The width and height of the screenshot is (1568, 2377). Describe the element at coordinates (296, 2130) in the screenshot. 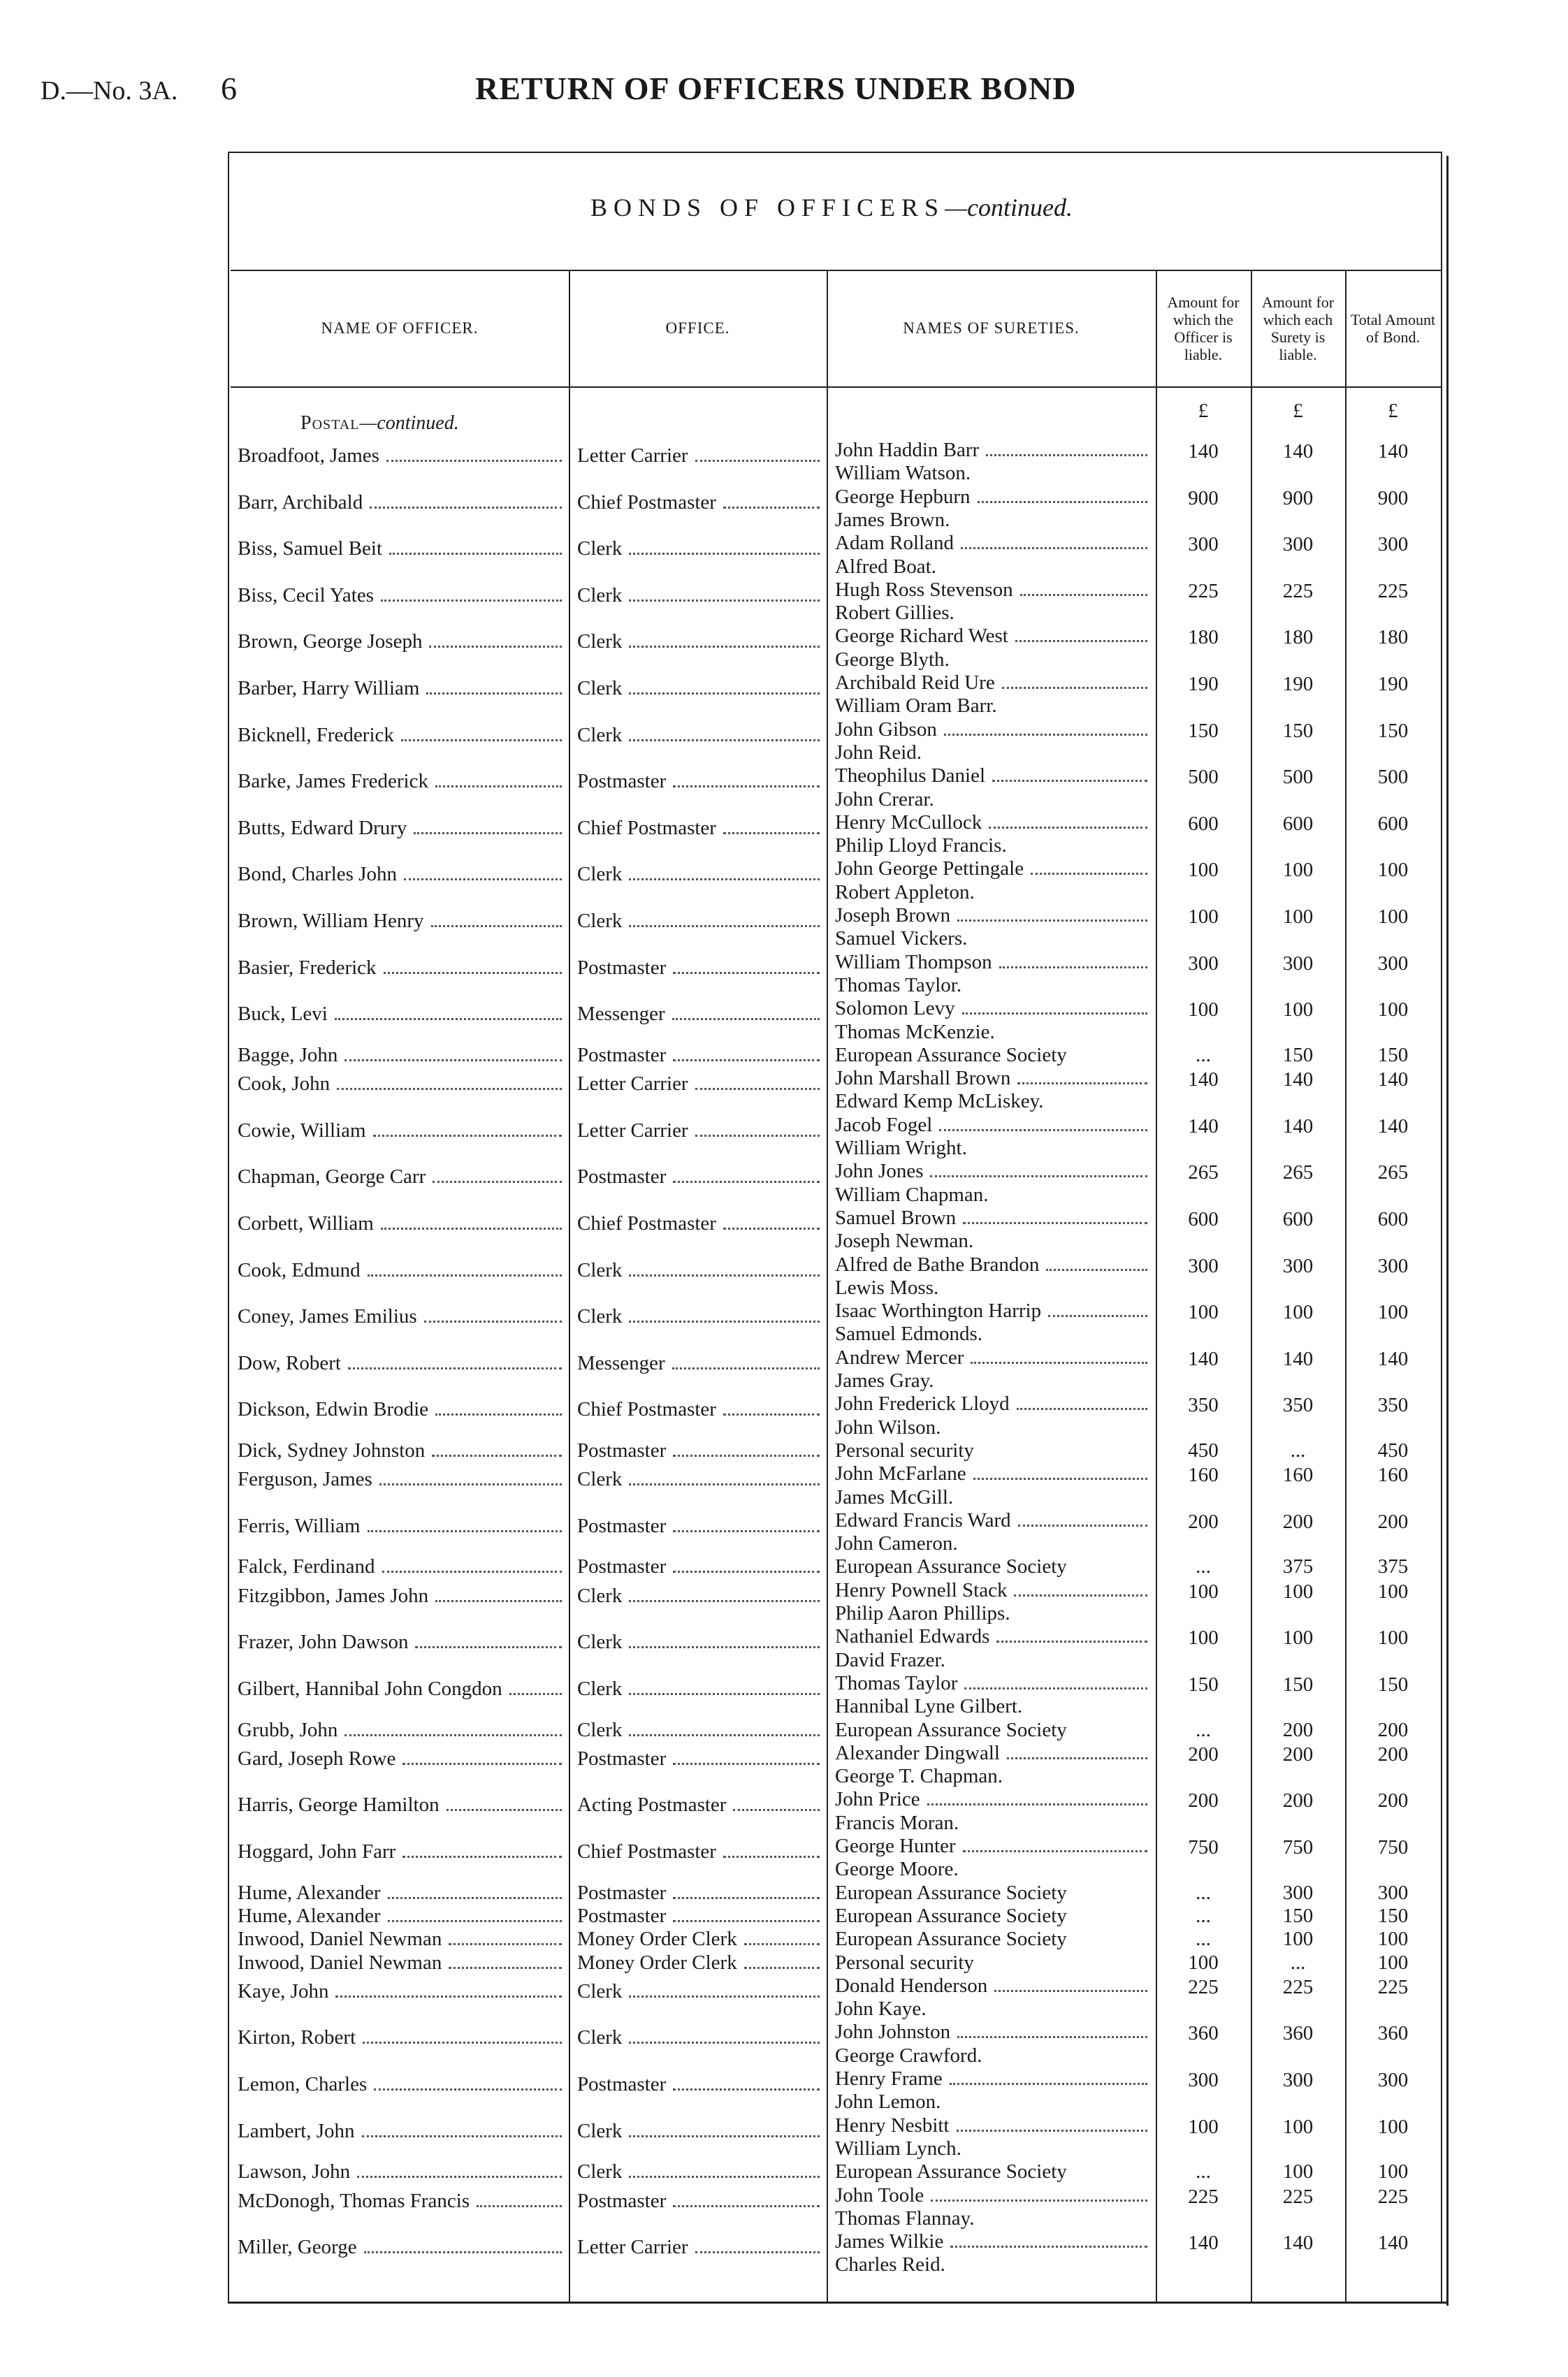

I see `officer-name-text: Lambert, John` at that location.